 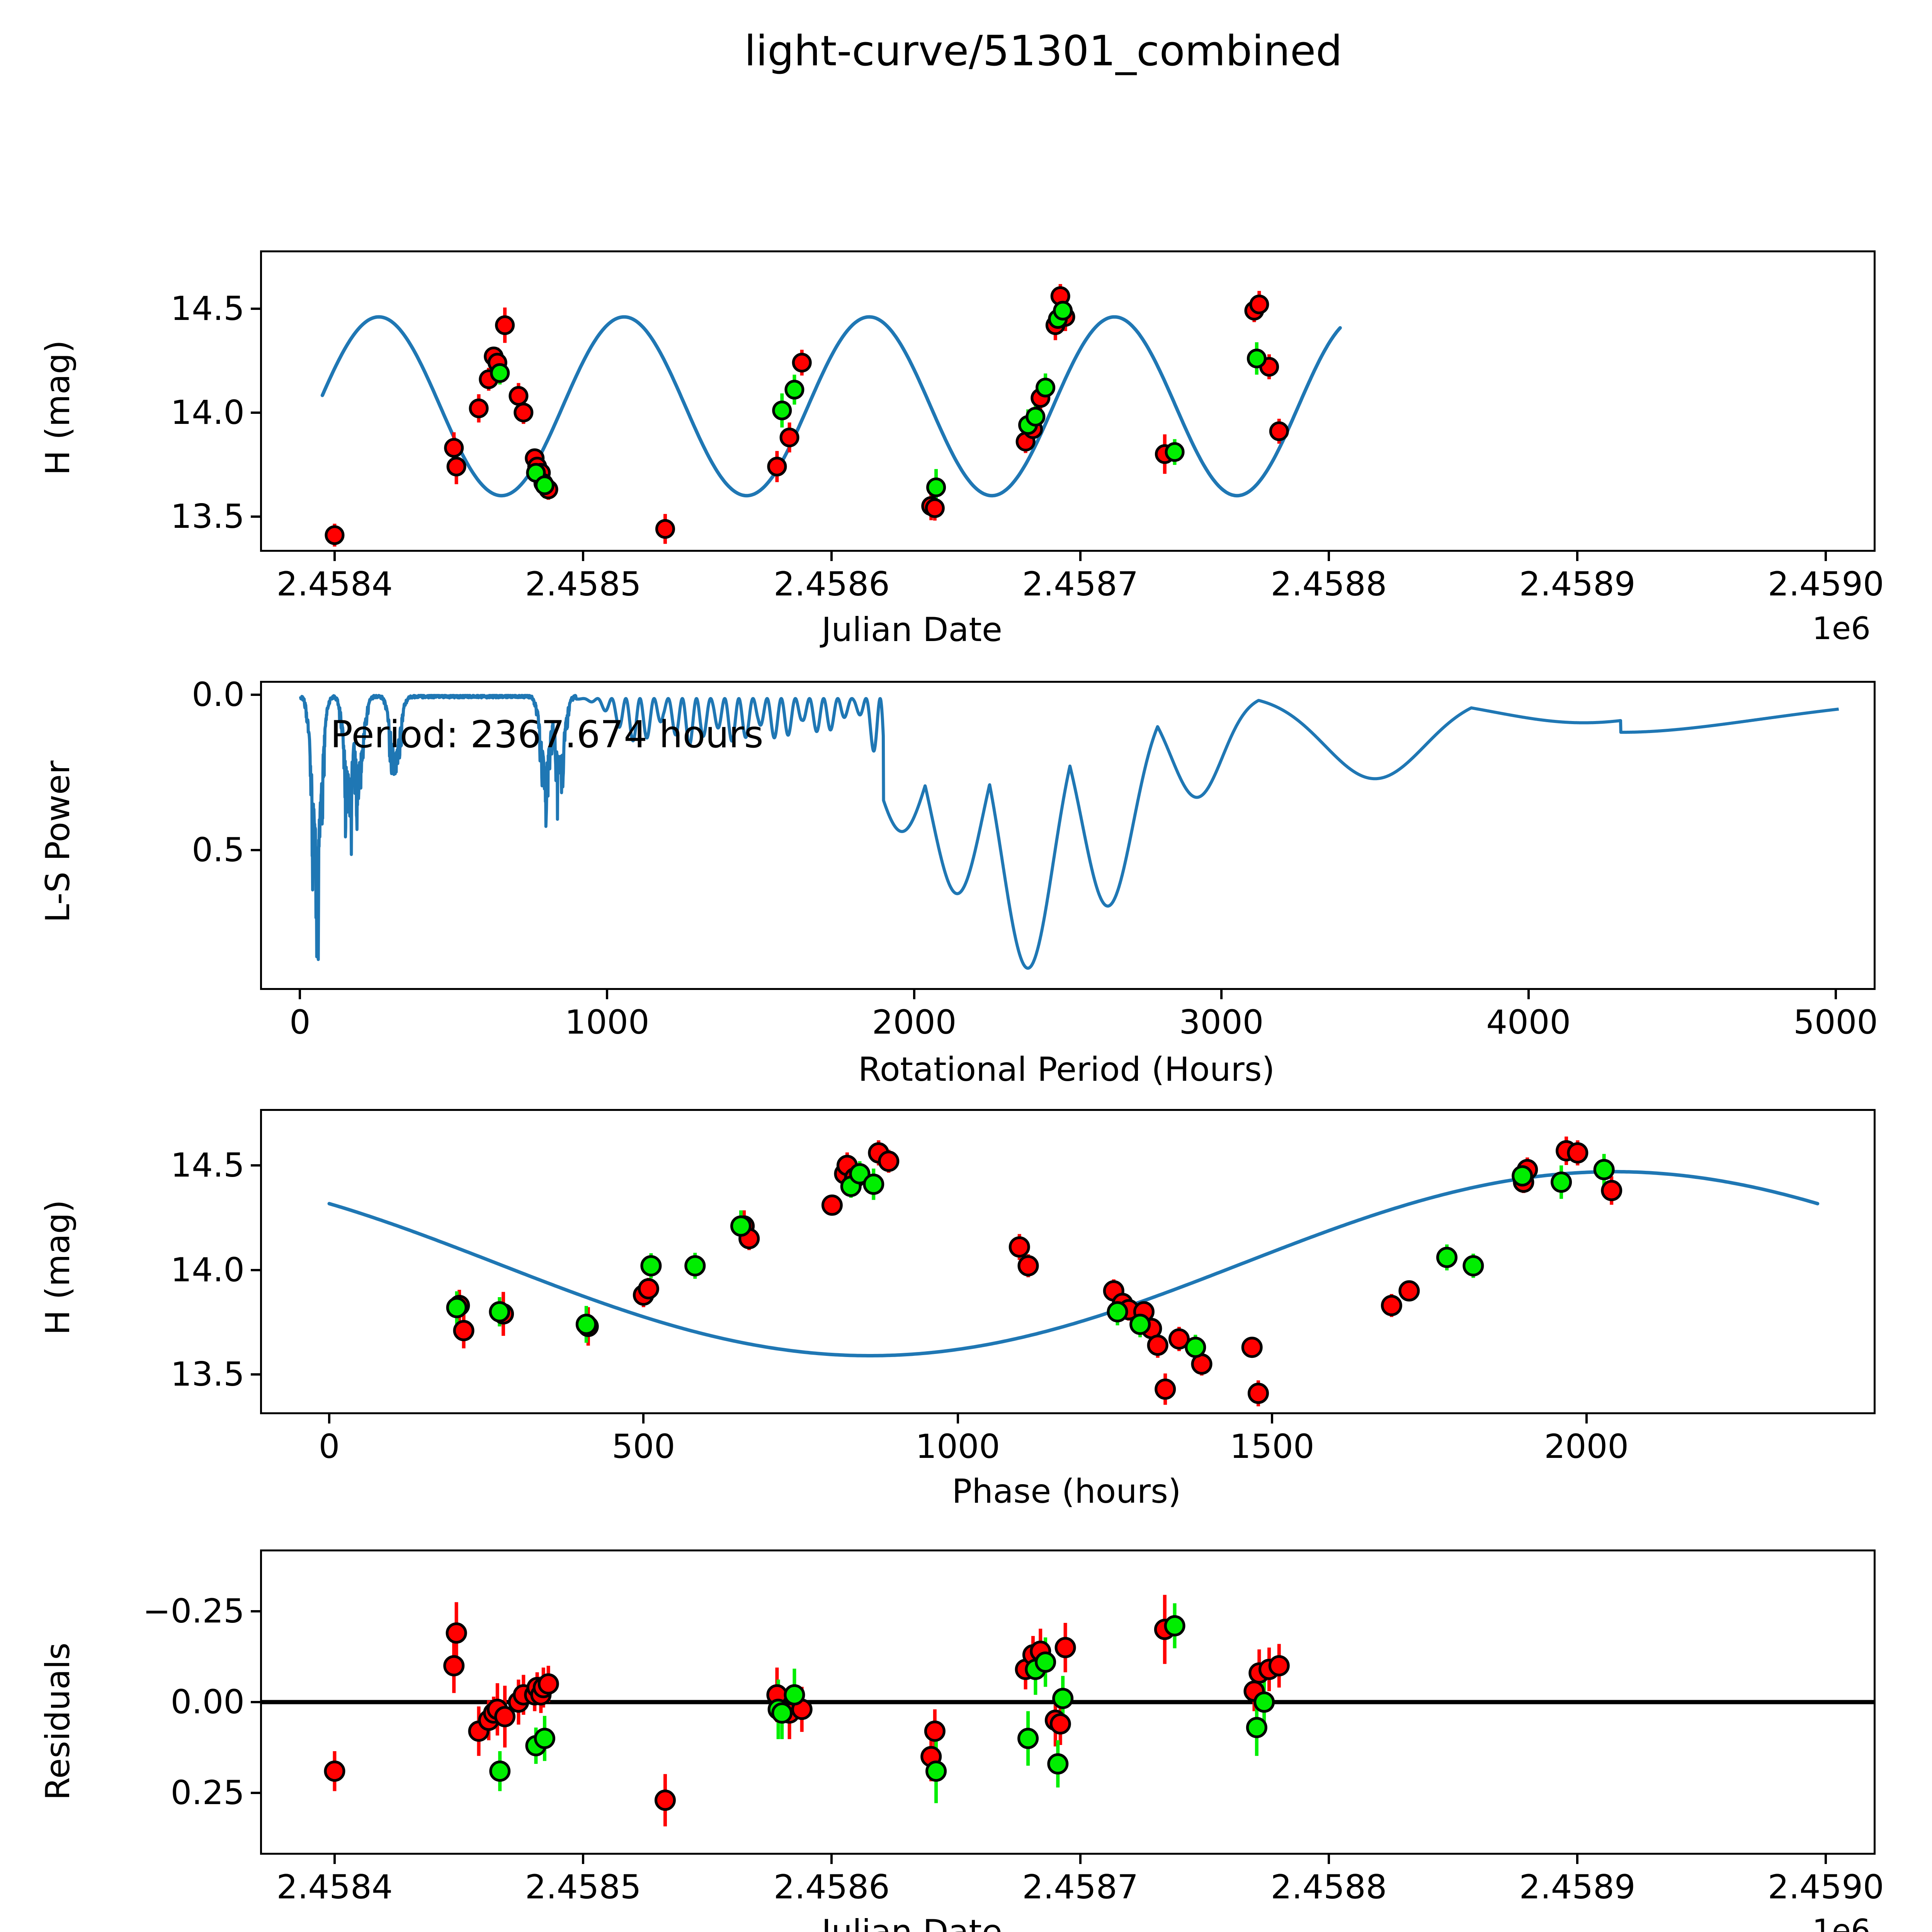 I want to click on lightcurve-y-tick-label: 13.5, so click(x=207, y=517).